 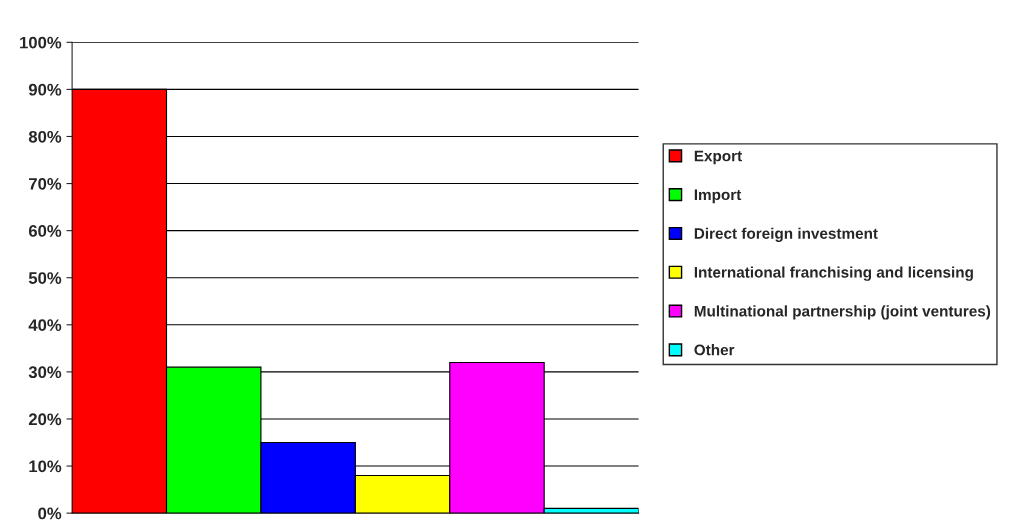 What do you see at coordinates (45, 278) in the screenshot?
I see `y-tick-label: 50%` at bounding box center [45, 278].